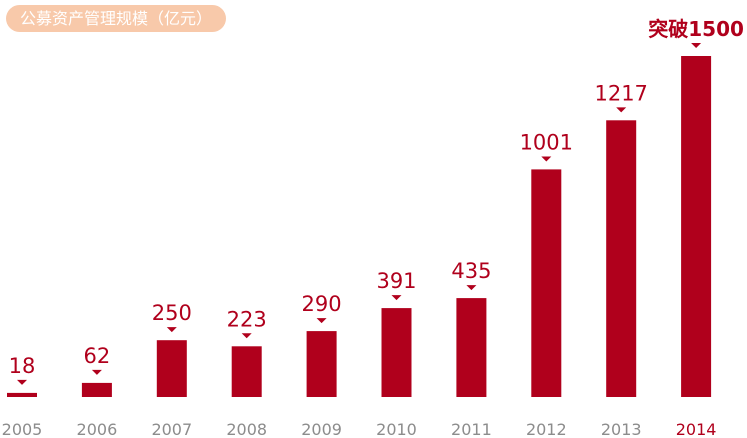 Image resolution: width=747 pixels, height=438 pixels. I want to click on label-pointer-2011, so click(471, 288).